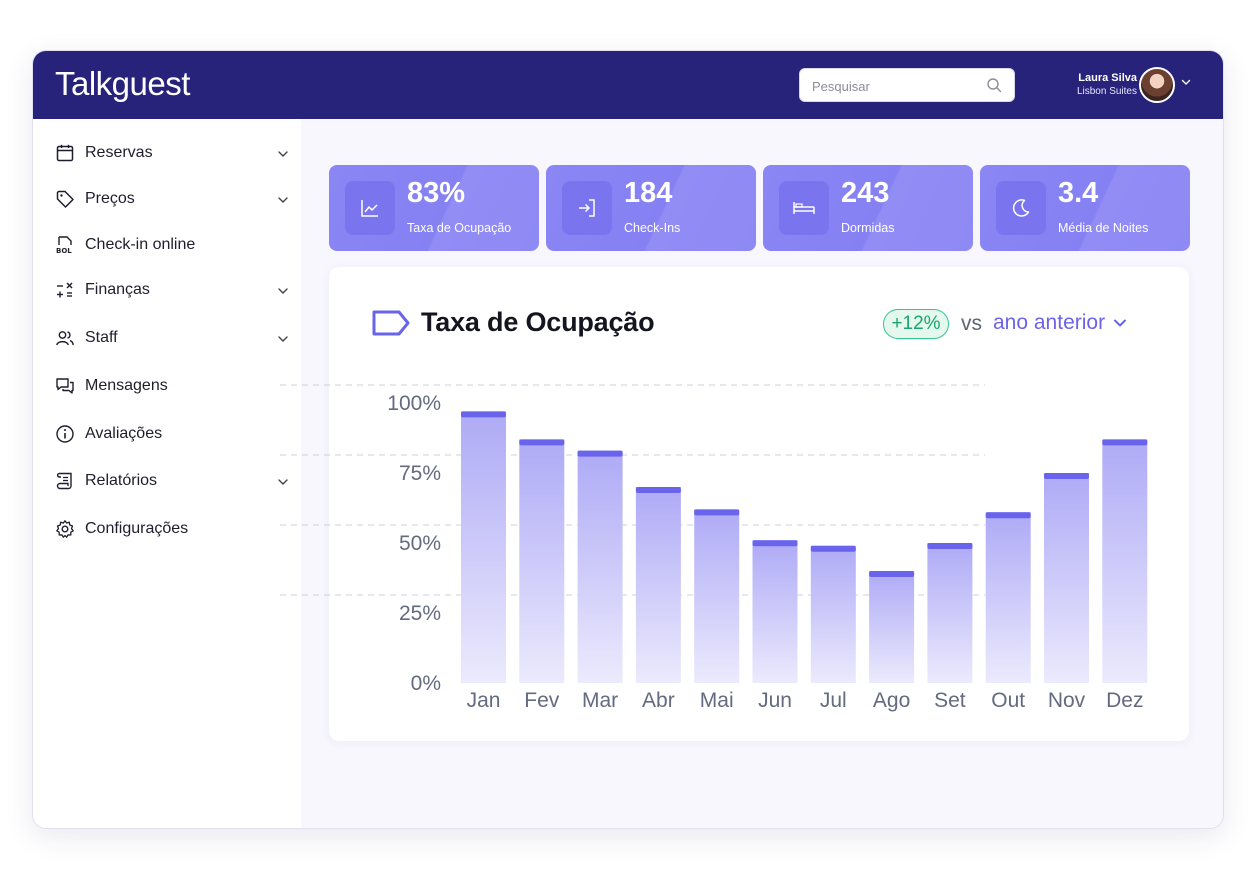 Image resolution: width=1257 pixels, height=877 pixels. I want to click on bed-icon, so click(804, 208).